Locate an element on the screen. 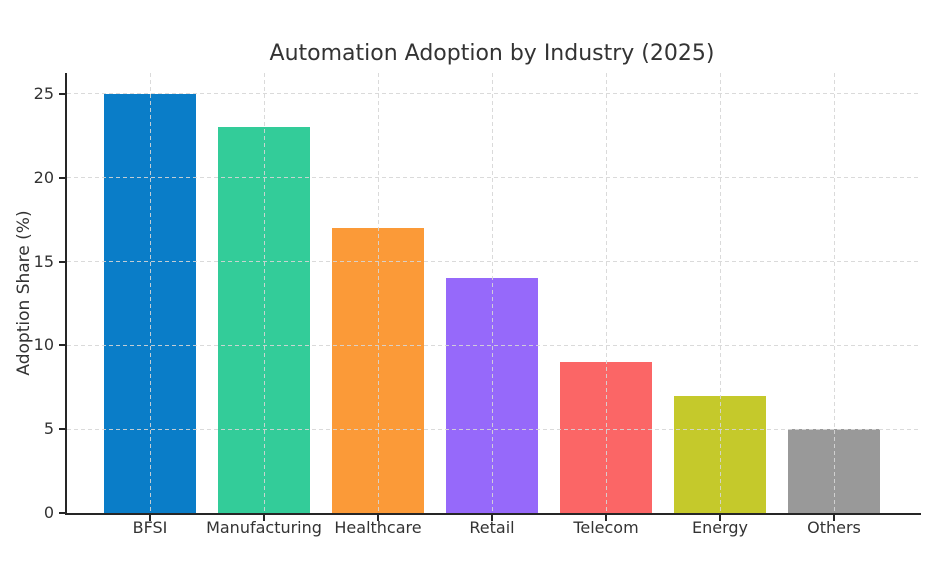 This screenshot has width=936, height=585. x-tick-label: BFSI is located at coordinates (150, 527).